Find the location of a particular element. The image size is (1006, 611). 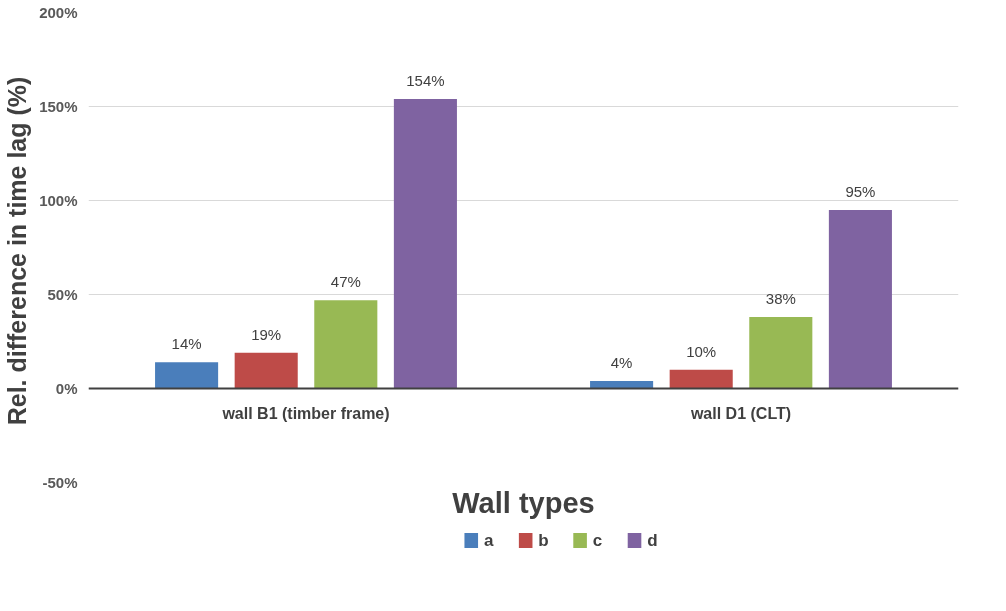

x-axis-title: Wall types is located at coordinates (523, 502).